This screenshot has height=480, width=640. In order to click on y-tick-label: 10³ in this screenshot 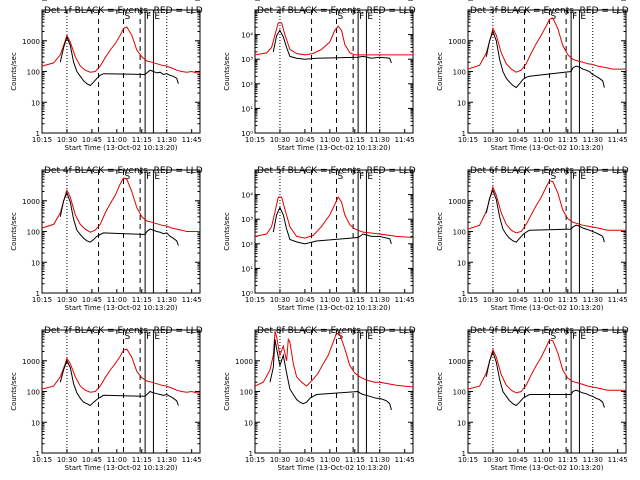, I will do `click(247, 220)`.